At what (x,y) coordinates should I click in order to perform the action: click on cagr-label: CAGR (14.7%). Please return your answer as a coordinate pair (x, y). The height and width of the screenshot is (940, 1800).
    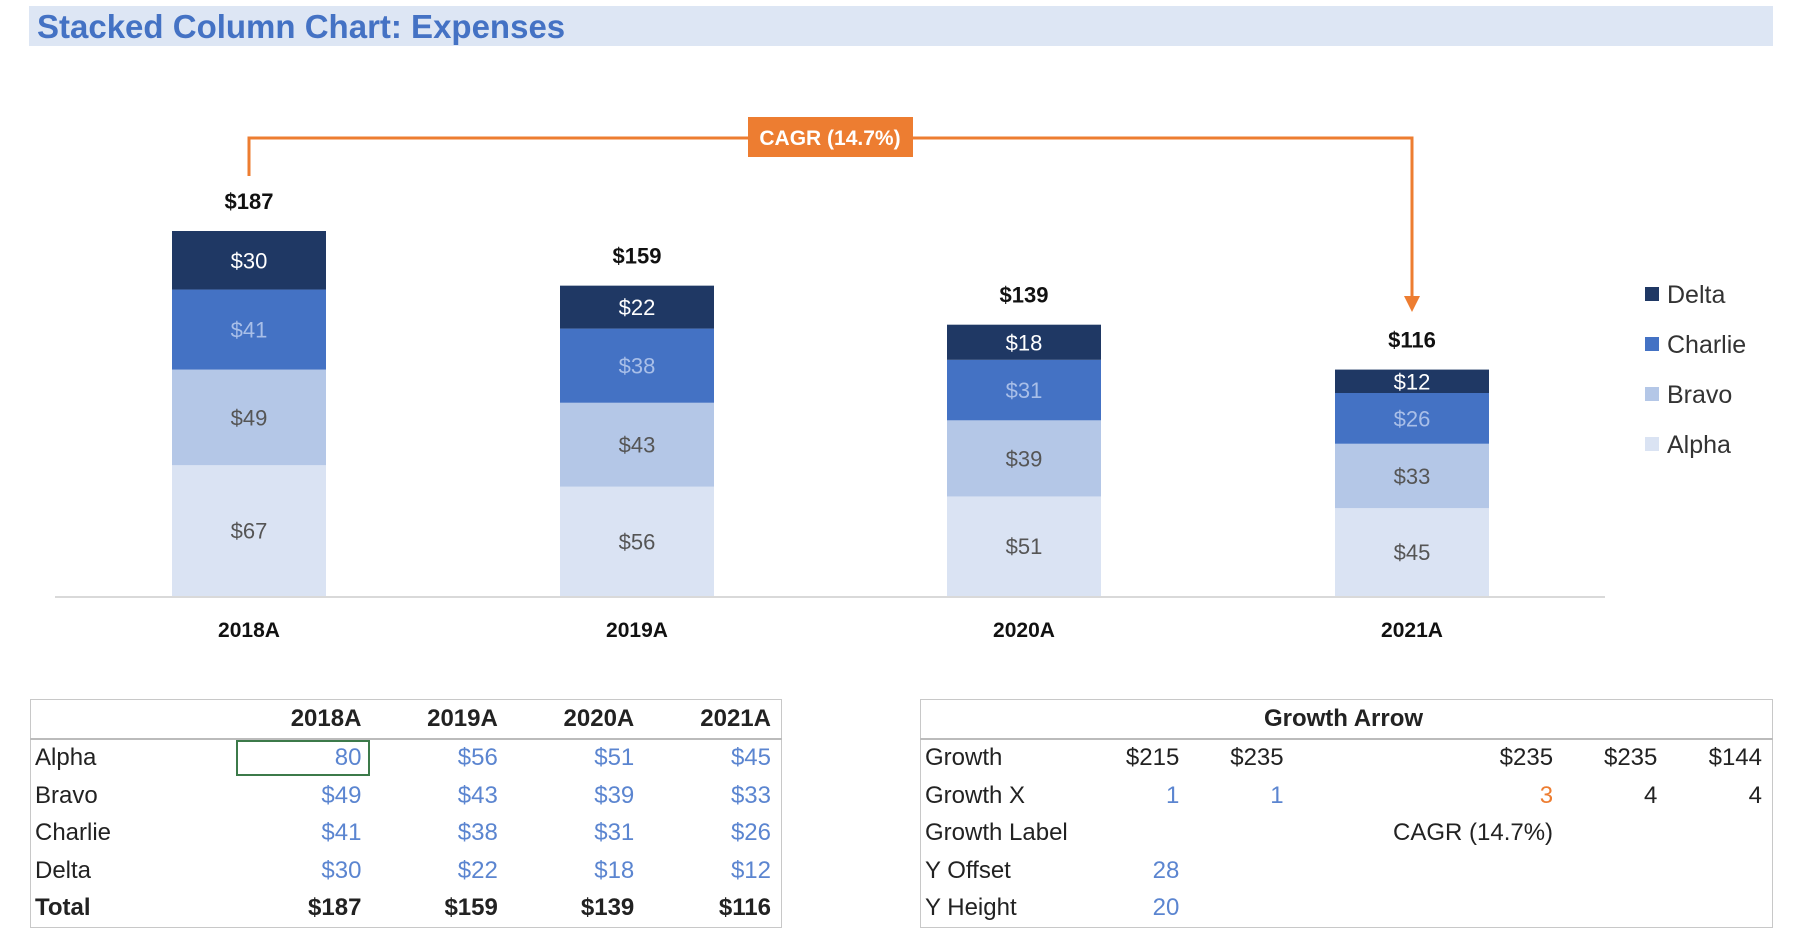
    Looking at the image, I should click on (829, 138).